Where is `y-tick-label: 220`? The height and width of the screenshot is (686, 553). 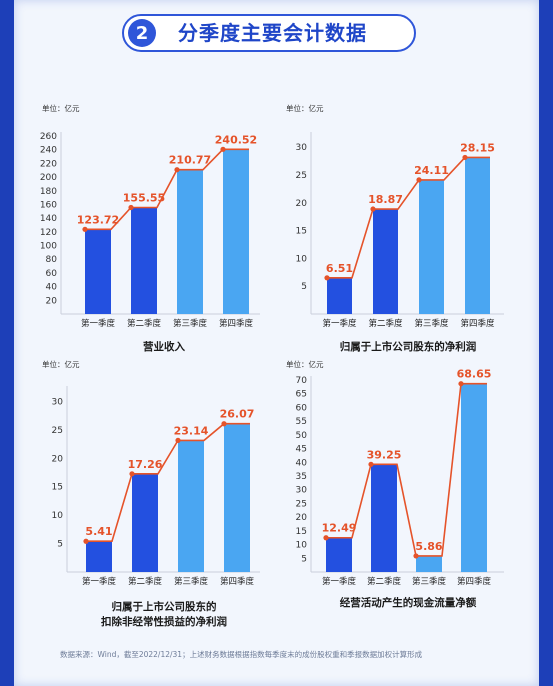
y-tick-label: 220 is located at coordinates (48, 164).